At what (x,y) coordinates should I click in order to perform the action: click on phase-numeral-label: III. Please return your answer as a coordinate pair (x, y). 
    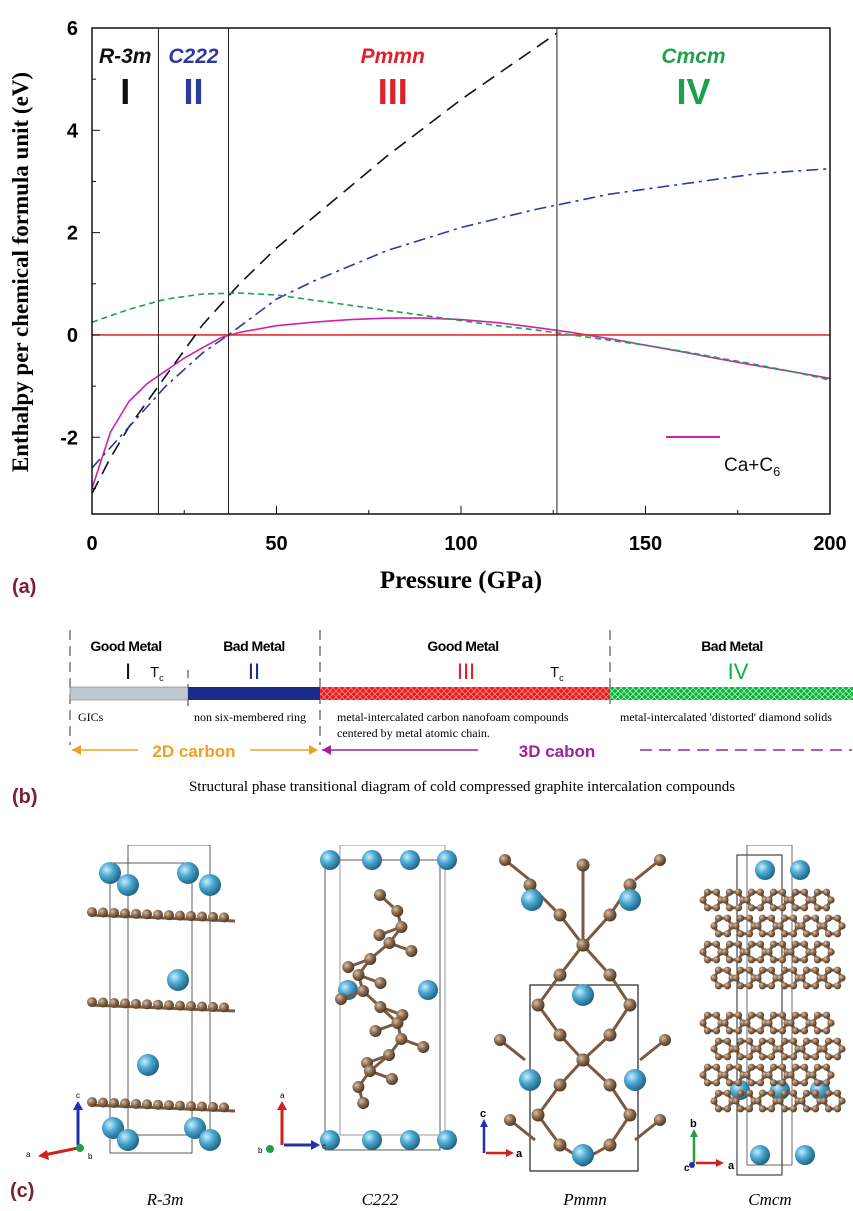
    Looking at the image, I should click on (393, 91).